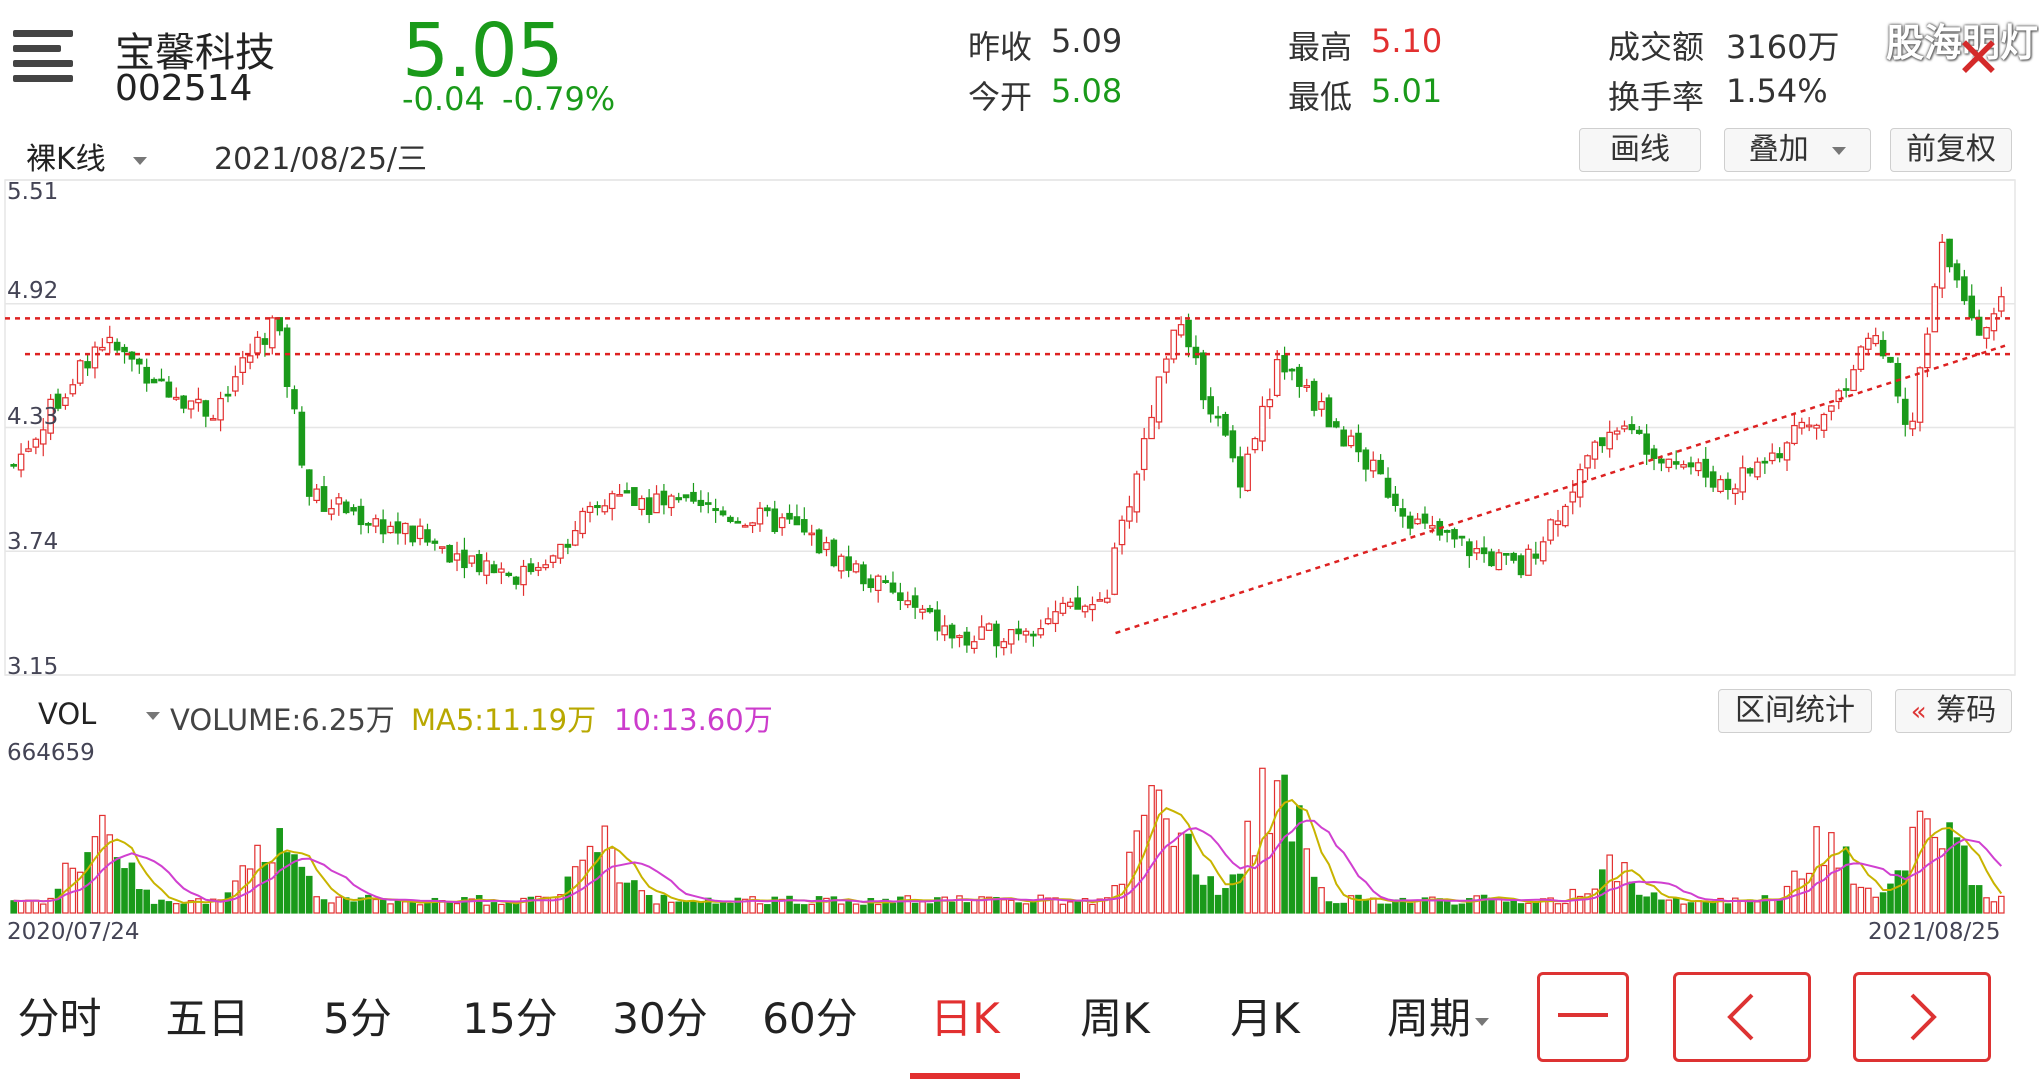  I want to click on scroll-right-button, so click(1922, 1017).